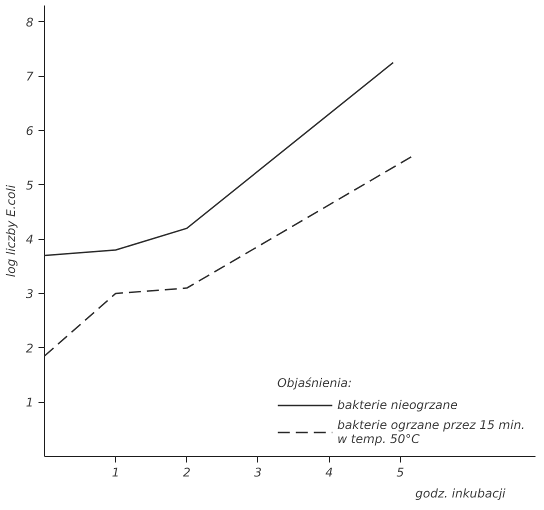 The image size is (544, 510). Describe the element at coordinates (258, 473) in the screenshot. I see `x-tick-label: 3` at that location.